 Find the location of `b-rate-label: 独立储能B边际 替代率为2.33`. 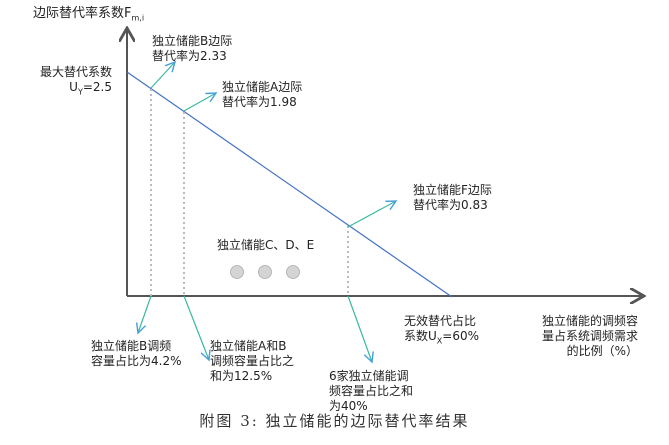

b-rate-label: 独立储能B边际 替代率为2.33 is located at coordinates (192, 48).